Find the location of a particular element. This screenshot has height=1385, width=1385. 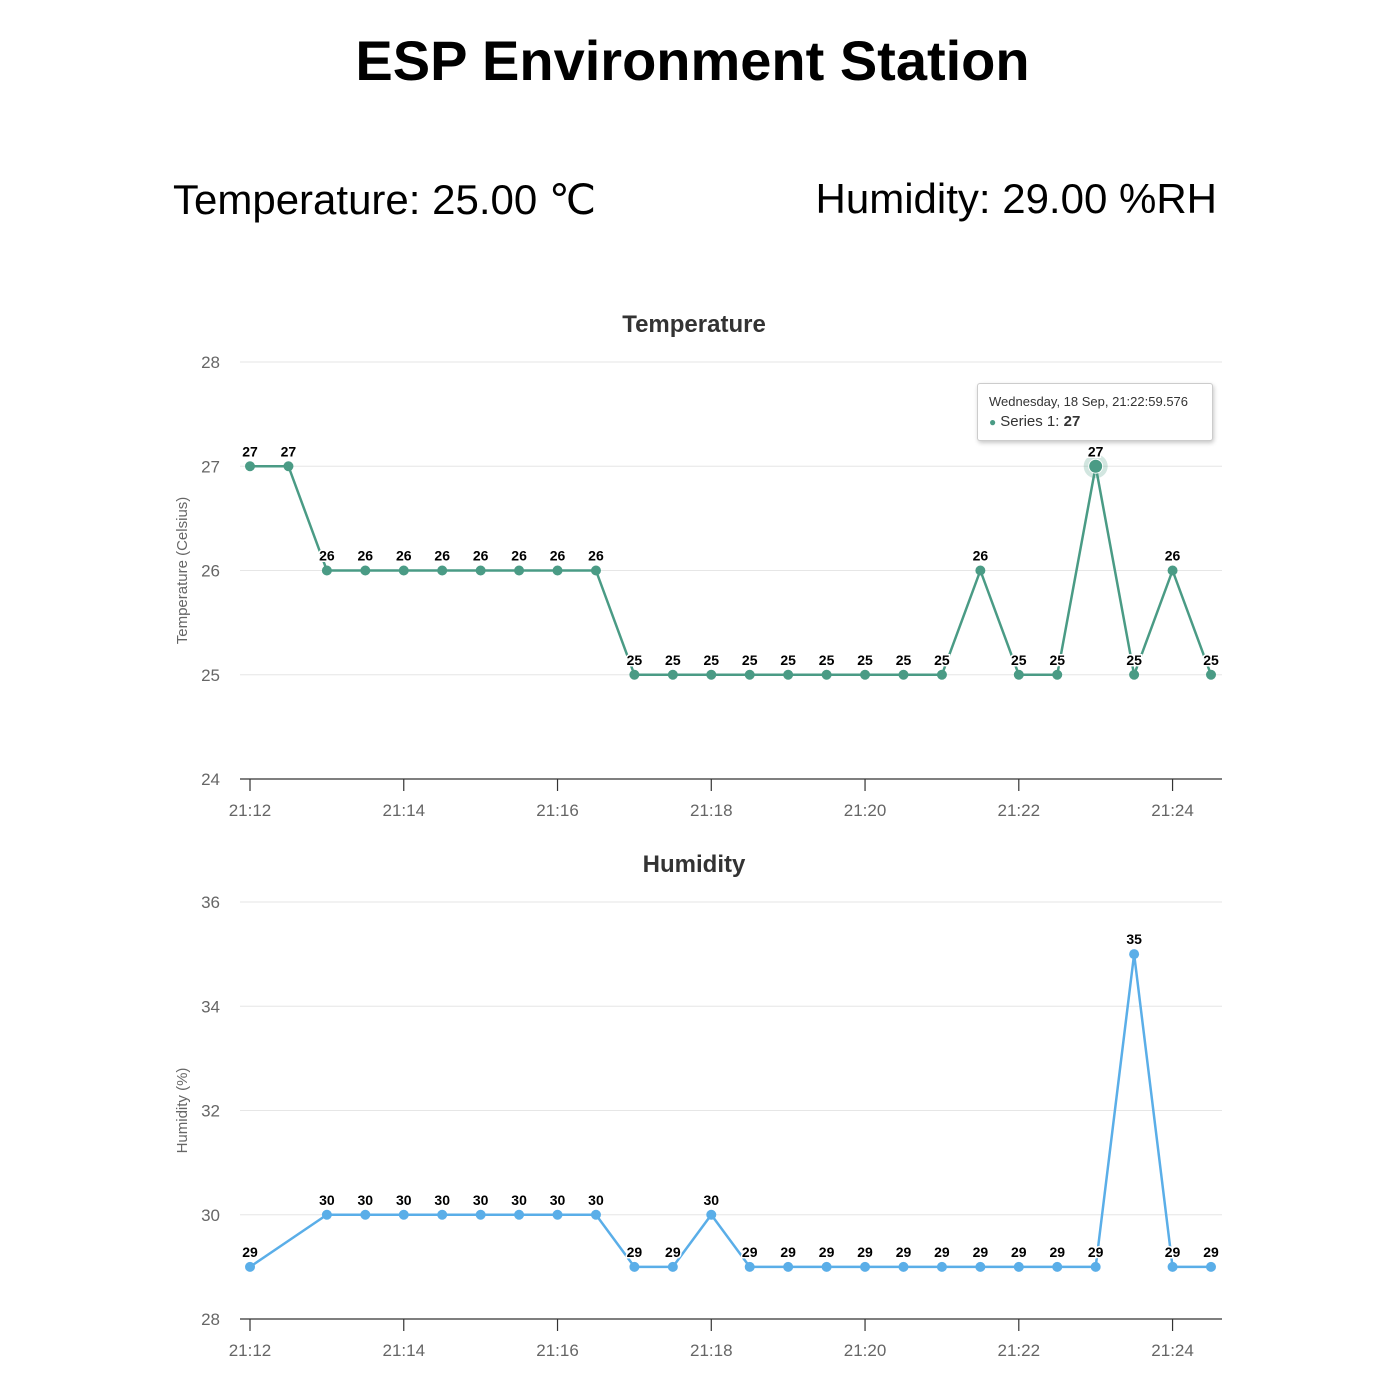

temperature-reading: Temperature: 25.00 ℃ is located at coordinates (385, 199).